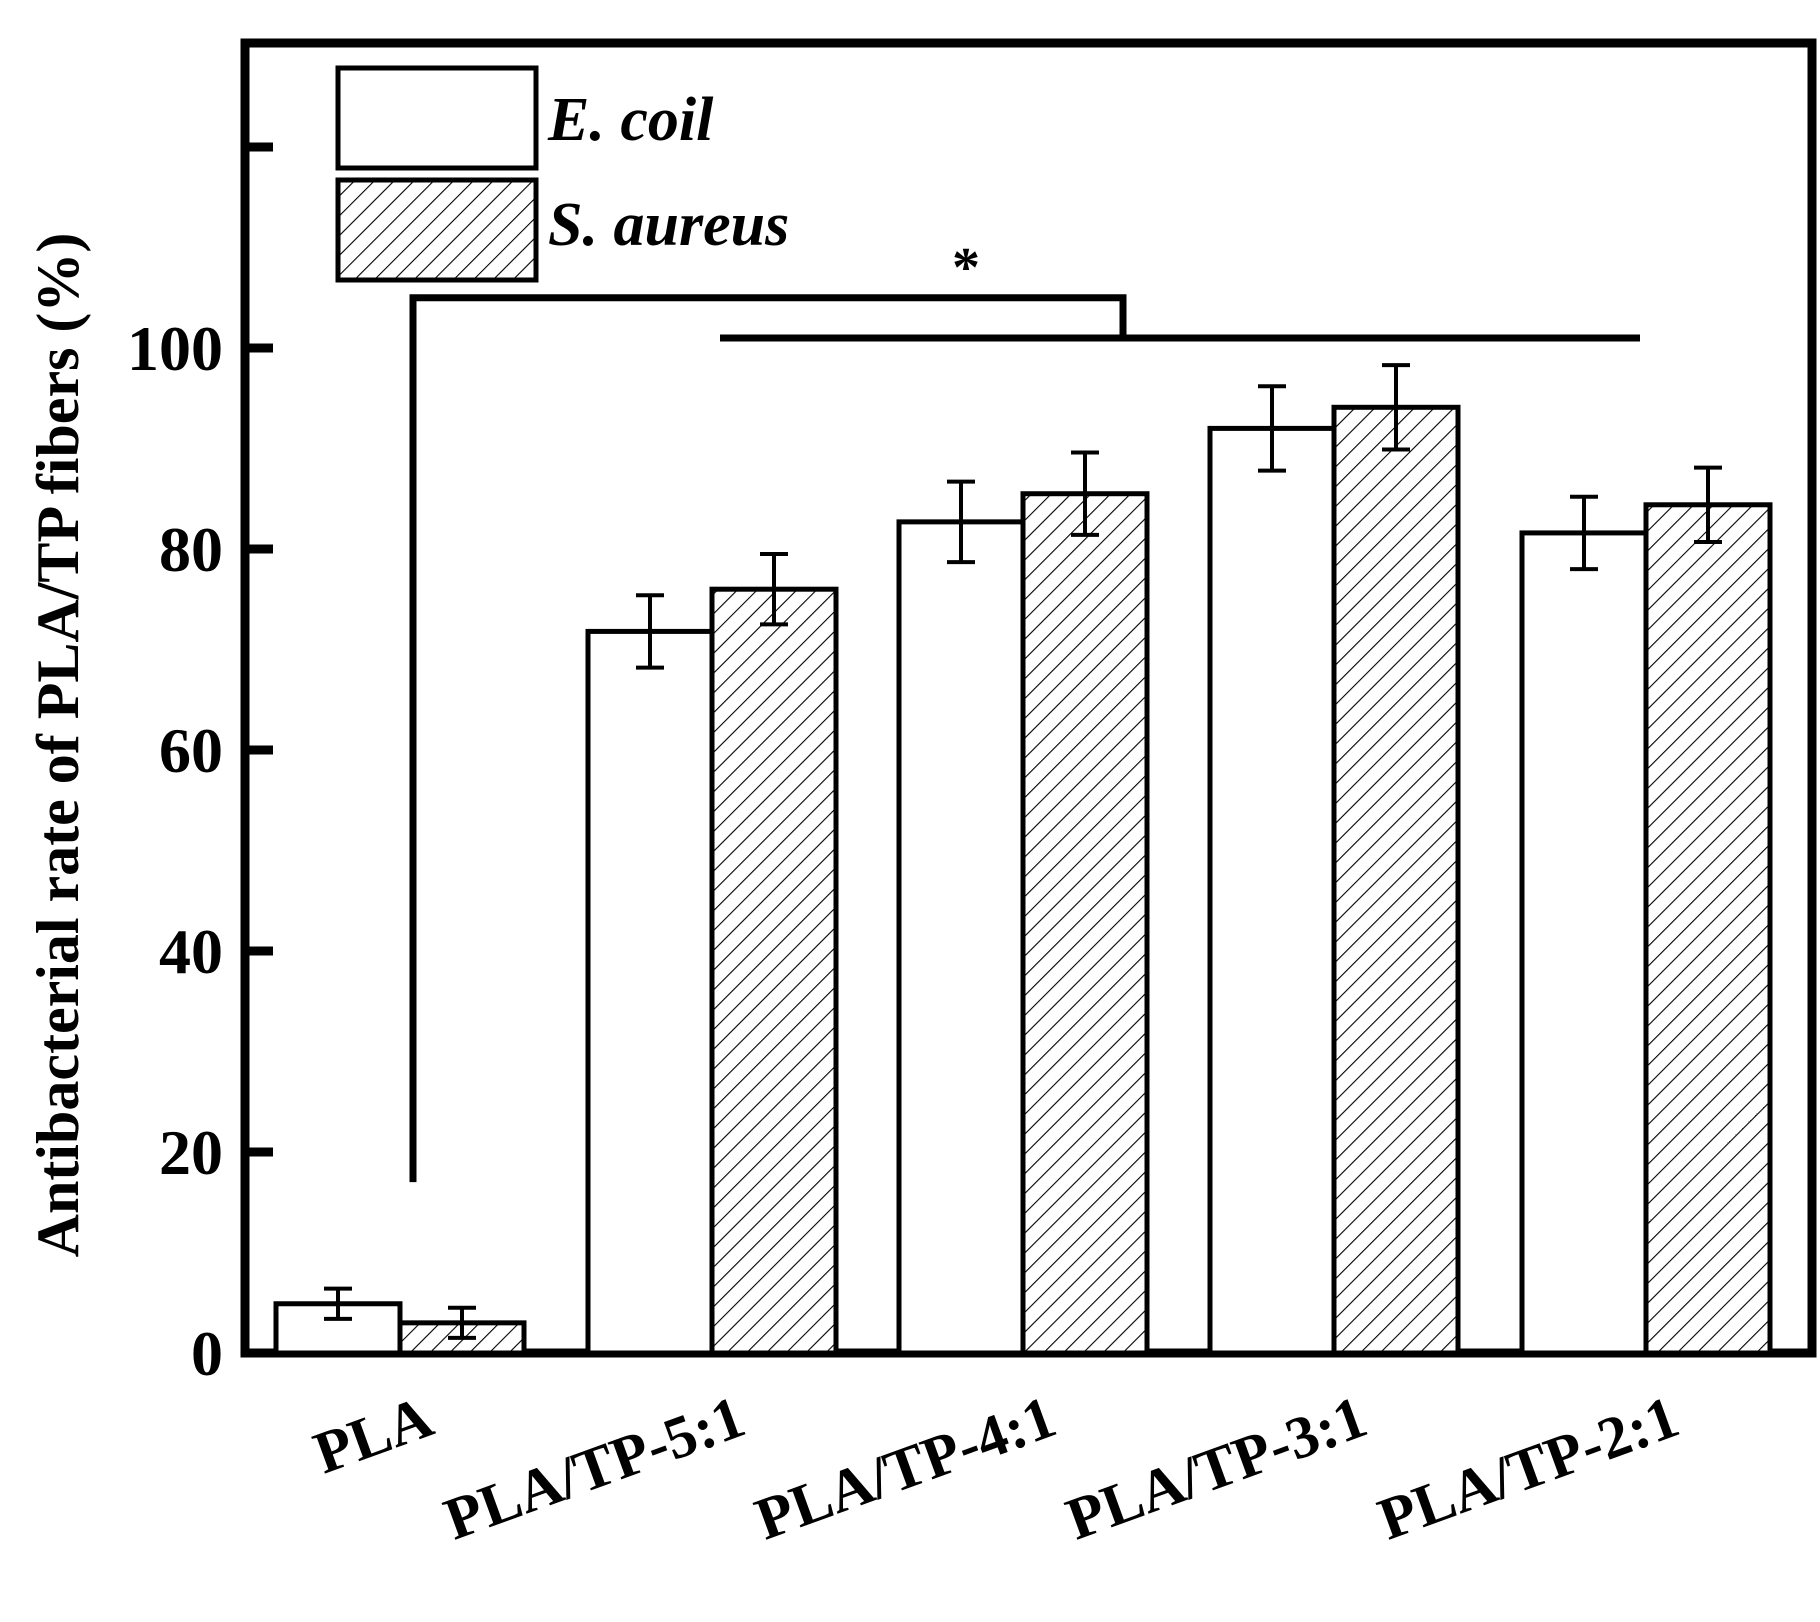 The width and height of the screenshot is (1820, 1622). I want to click on legend-label-s-aureus: S. aureus, so click(668, 225).